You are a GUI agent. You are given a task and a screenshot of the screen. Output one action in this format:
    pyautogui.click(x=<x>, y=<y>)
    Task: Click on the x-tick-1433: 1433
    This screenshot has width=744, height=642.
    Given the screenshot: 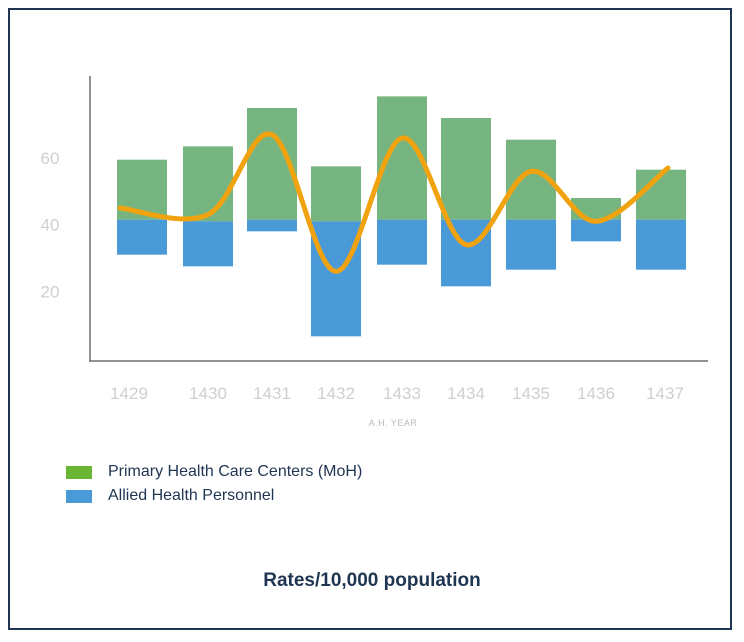 What is the action you would take?
    pyautogui.click(x=402, y=393)
    